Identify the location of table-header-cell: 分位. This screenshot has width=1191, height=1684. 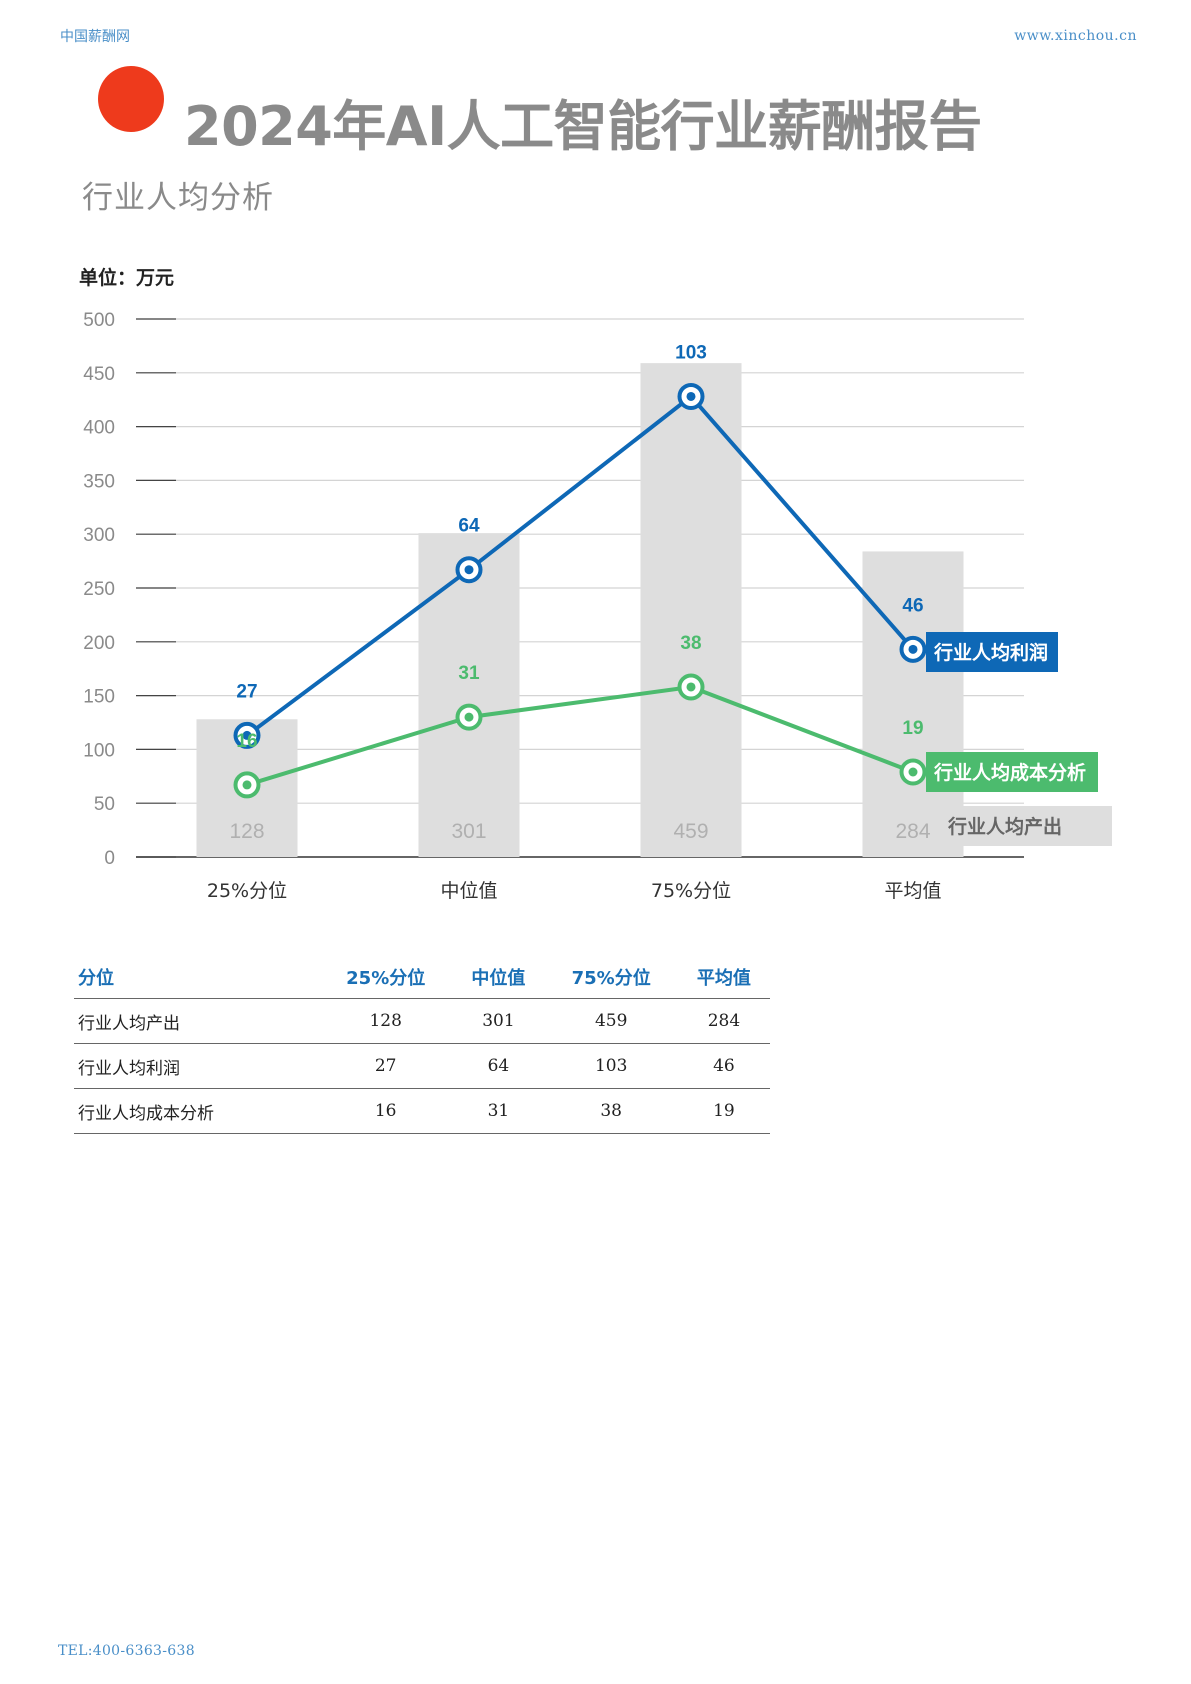
(196, 977).